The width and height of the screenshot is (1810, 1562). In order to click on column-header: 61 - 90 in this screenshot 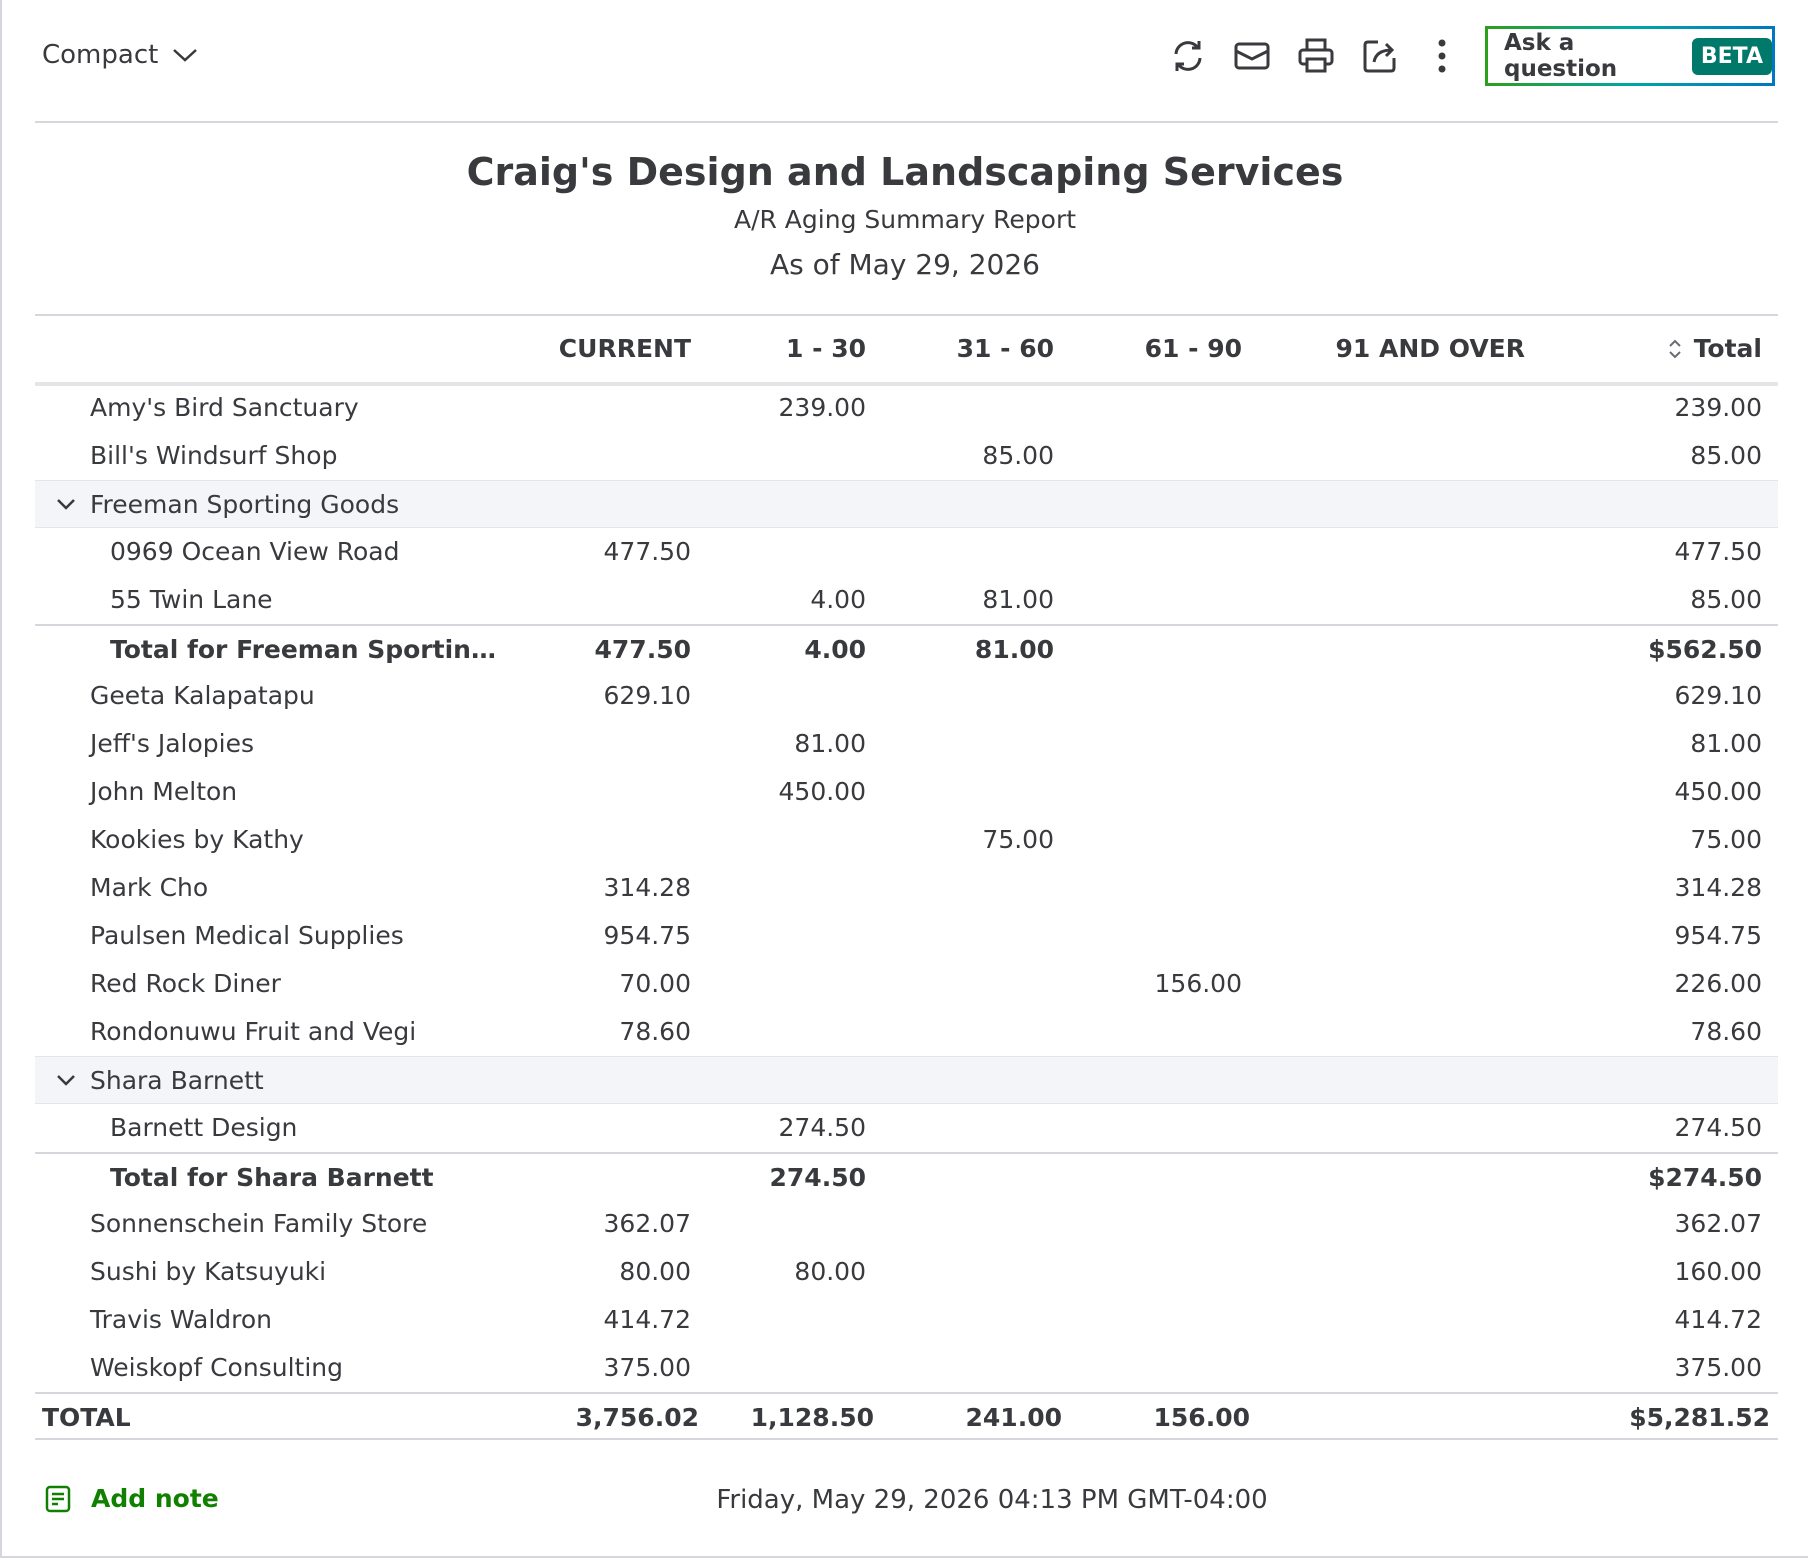, I will do `click(1193, 348)`.